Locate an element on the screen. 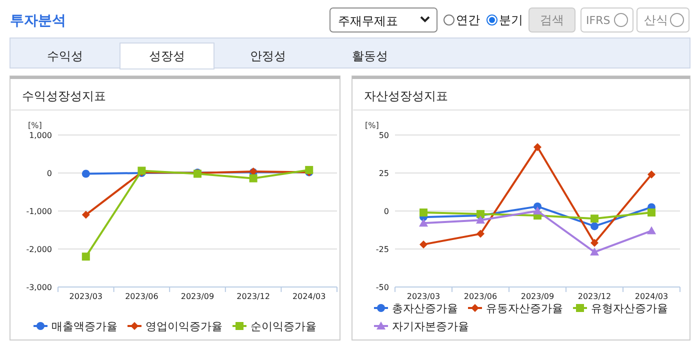  legend-label: 순이익증가율 is located at coordinates (283, 326).